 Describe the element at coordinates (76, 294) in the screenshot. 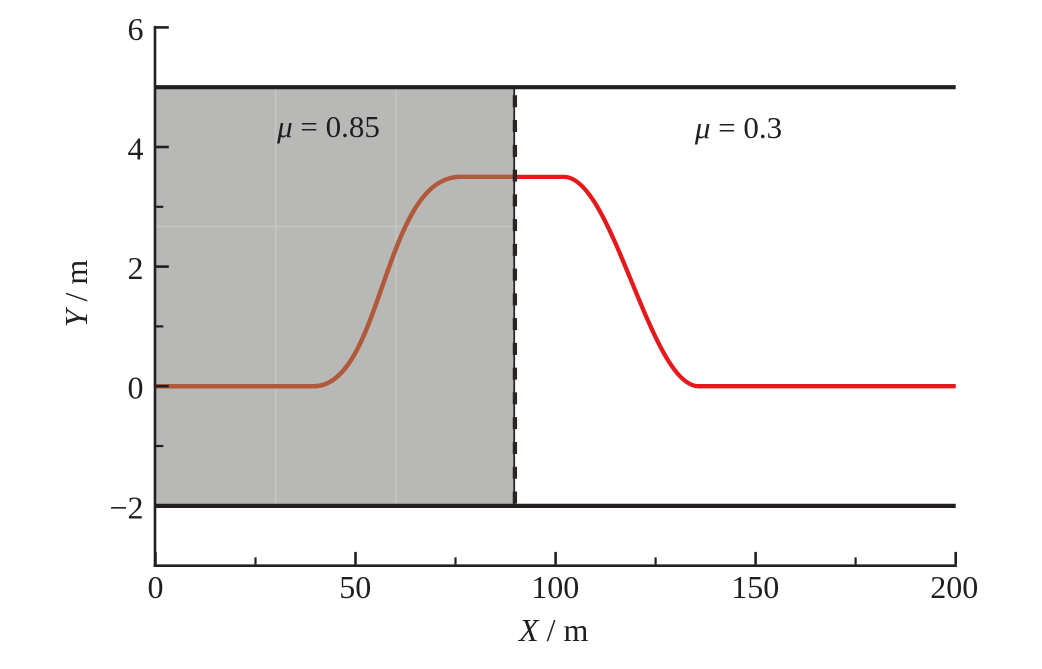

I see `svg-text: Y / m` at that location.